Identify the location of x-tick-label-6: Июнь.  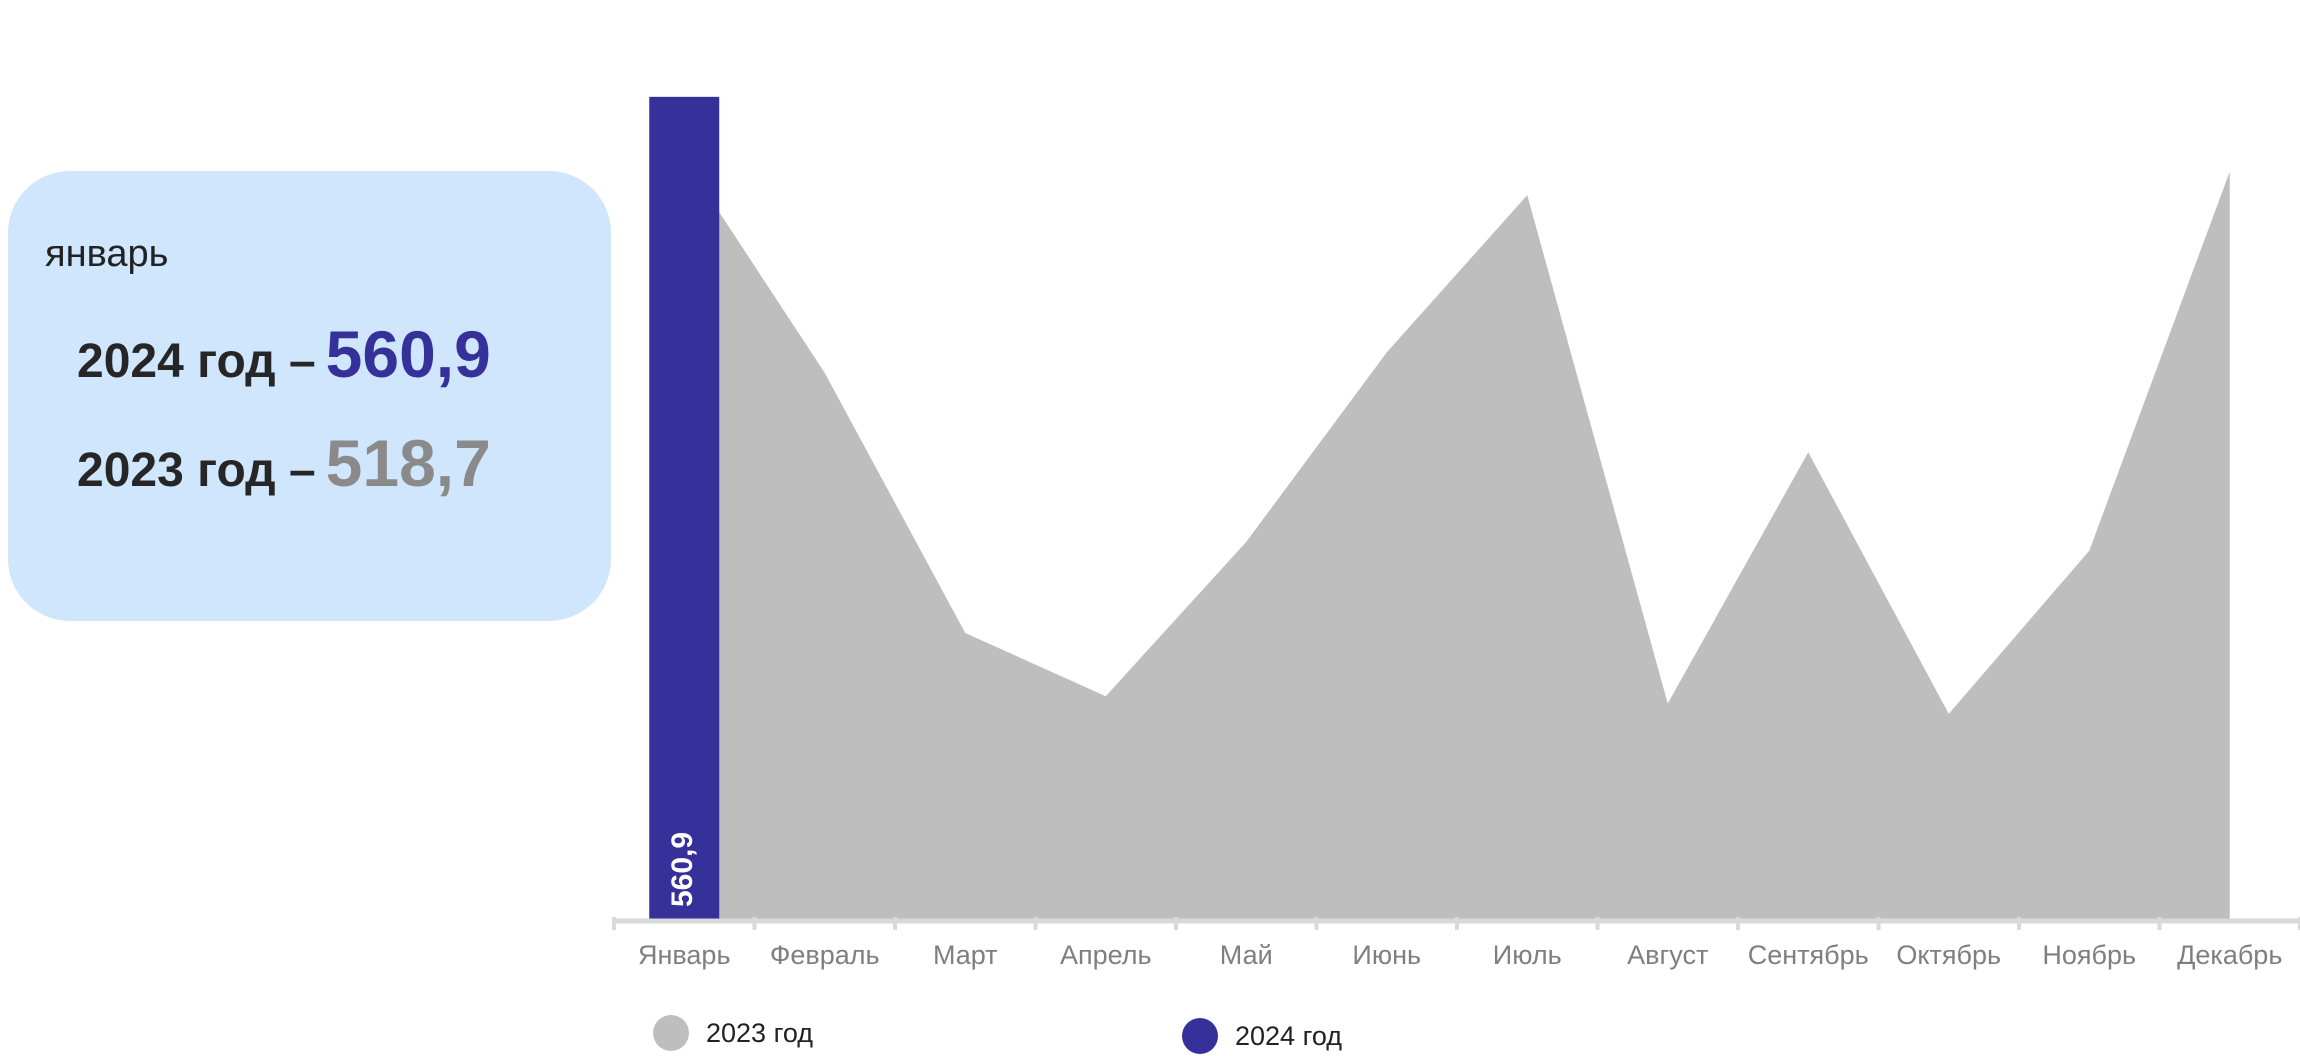
(1386, 955).